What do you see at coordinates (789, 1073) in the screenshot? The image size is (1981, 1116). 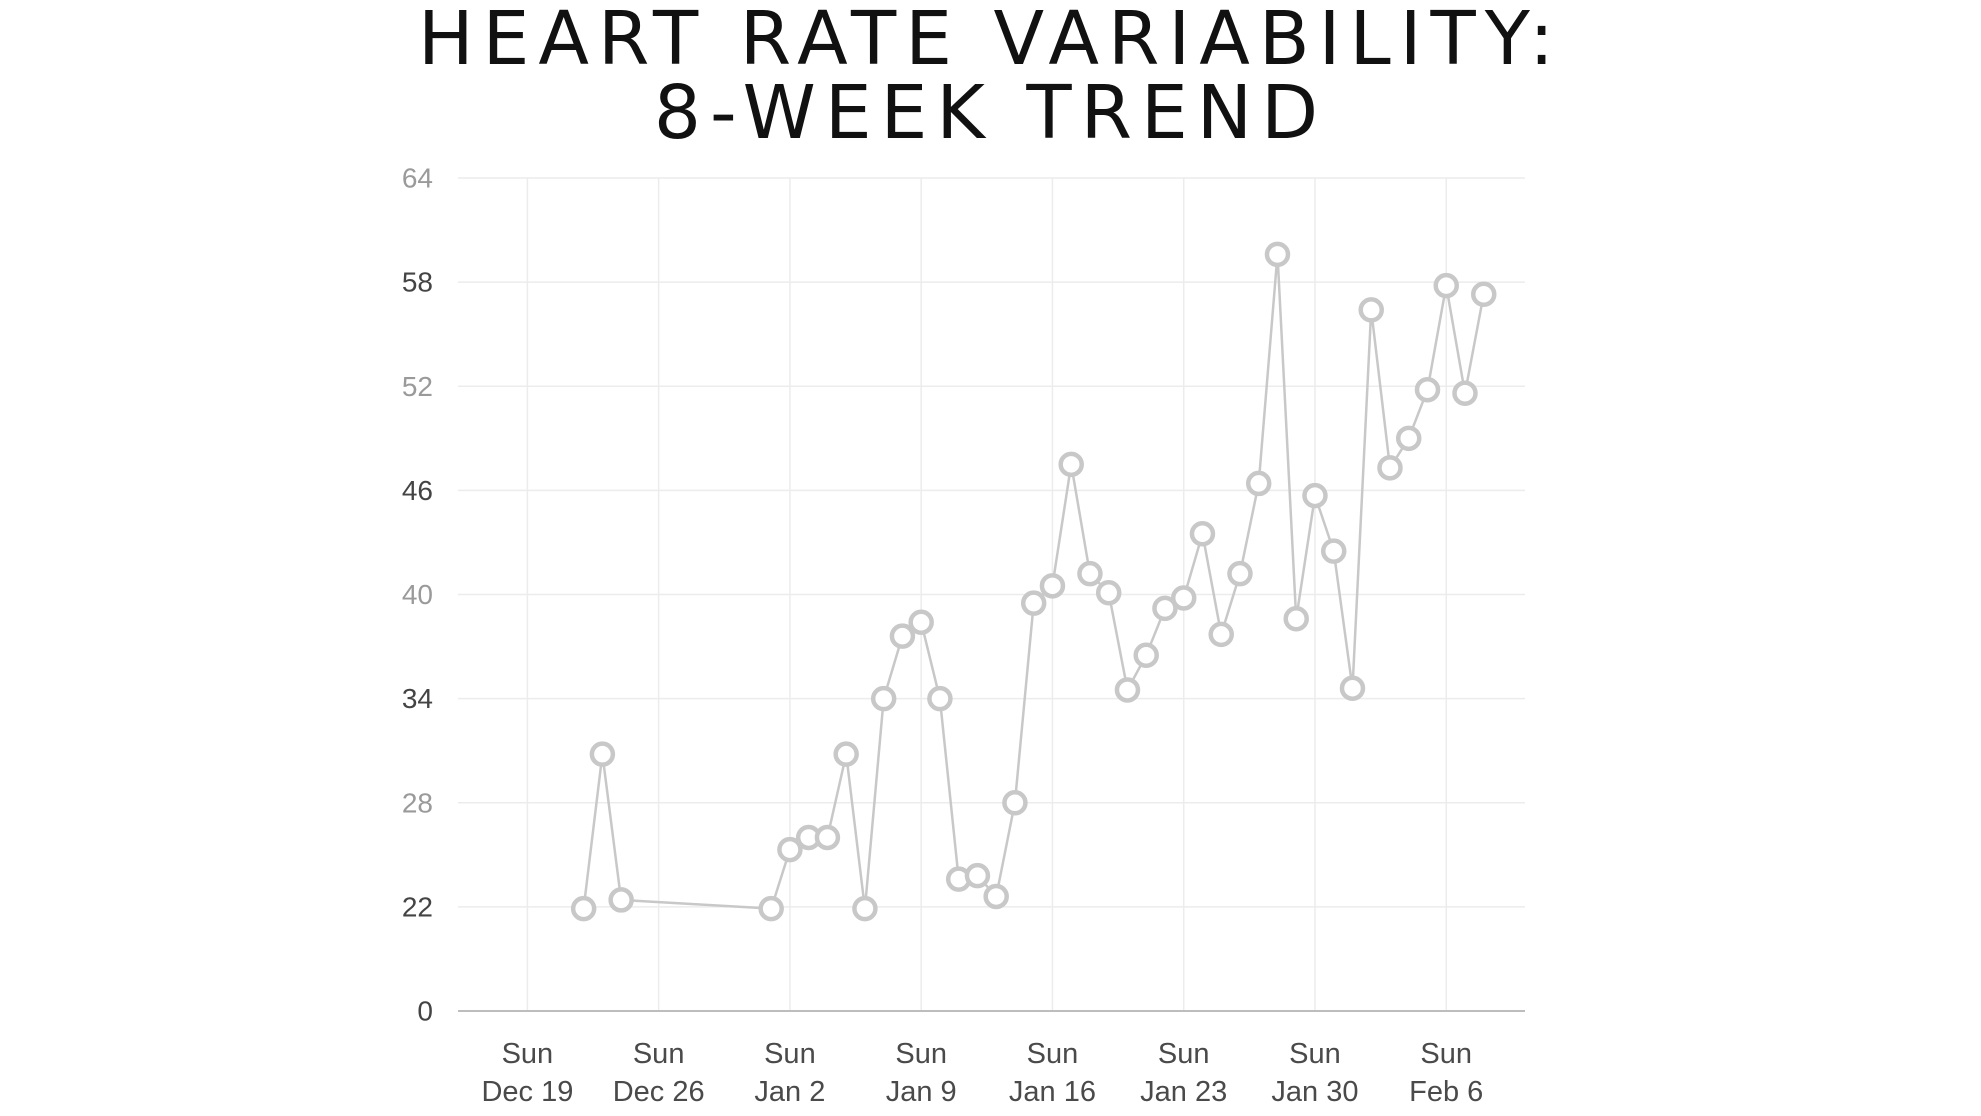 I see `x-tick-label-jan-2: Sun Jan 2` at bounding box center [789, 1073].